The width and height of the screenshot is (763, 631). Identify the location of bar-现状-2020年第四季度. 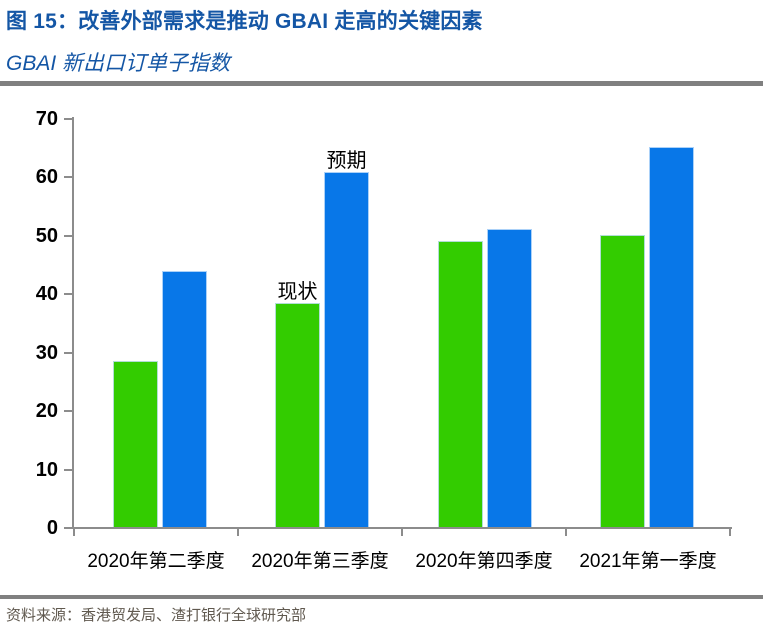
(460, 384).